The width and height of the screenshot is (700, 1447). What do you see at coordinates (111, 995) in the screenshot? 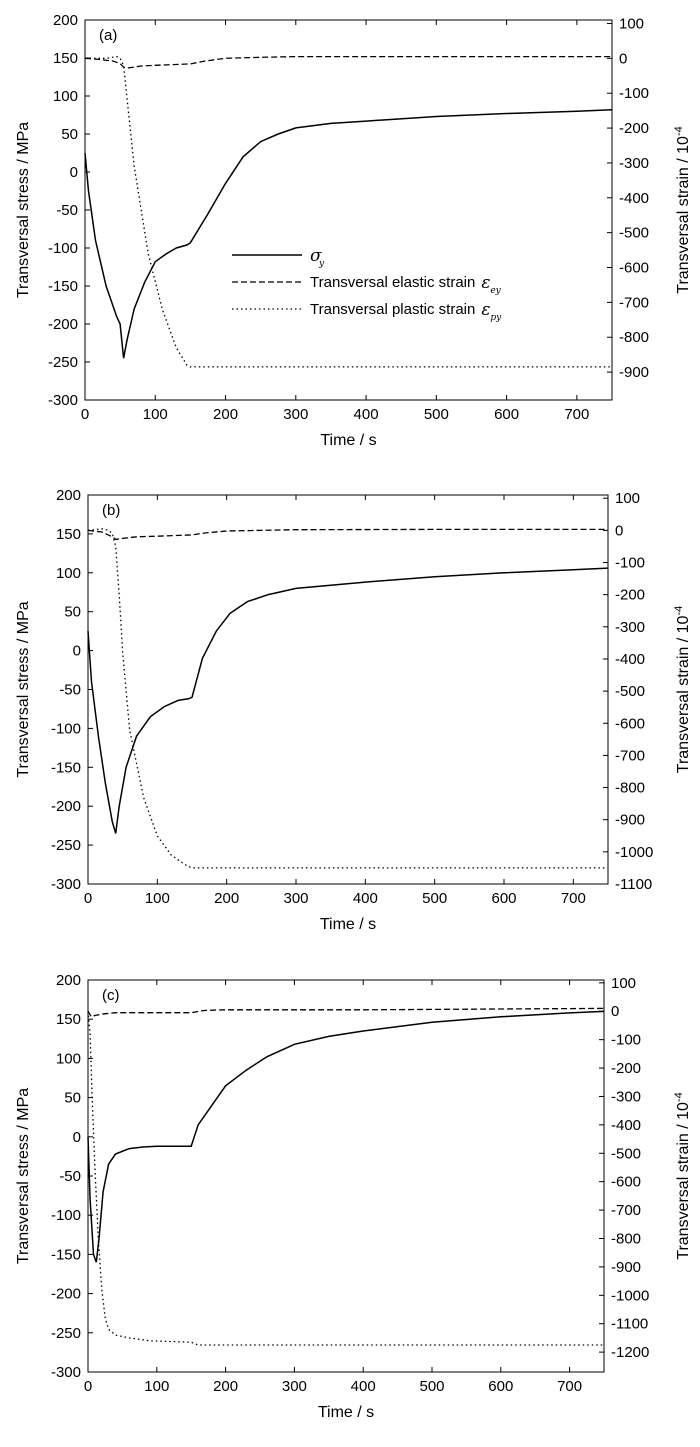
I see `panel-label: (c)` at bounding box center [111, 995].